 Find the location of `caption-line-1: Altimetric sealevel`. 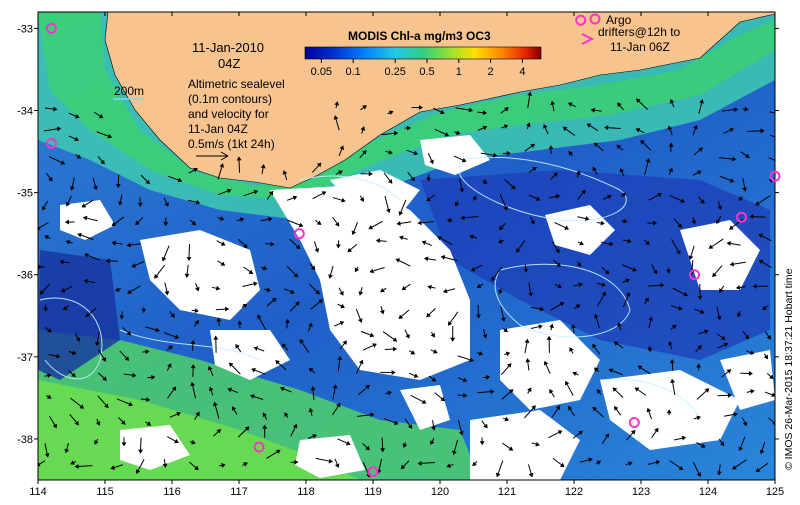

caption-line-1: Altimetric sealevel is located at coordinates (236, 84).